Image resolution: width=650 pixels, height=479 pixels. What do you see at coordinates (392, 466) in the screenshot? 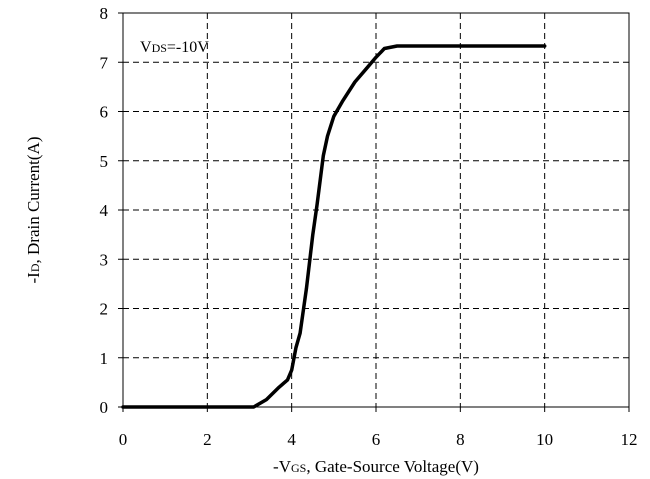
I see `x-axis-title-suffix: , Gate-Source Voltage(V)` at bounding box center [392, 466].